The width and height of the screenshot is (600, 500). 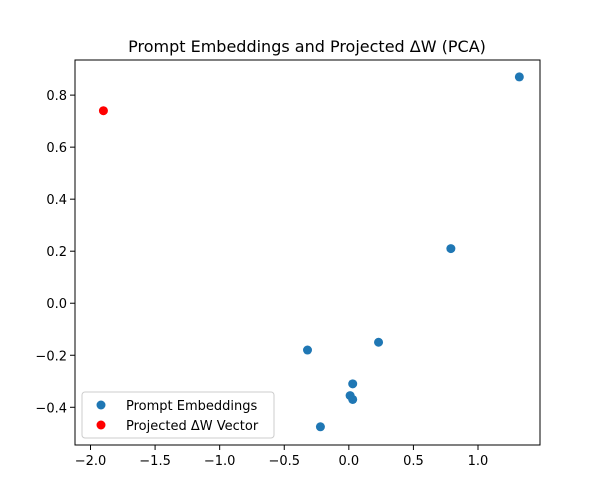 What do you see at coordinates (478, 461) in the screenshot?
I see `x-tick-label: 1.0` at bounding box center [478, 461].